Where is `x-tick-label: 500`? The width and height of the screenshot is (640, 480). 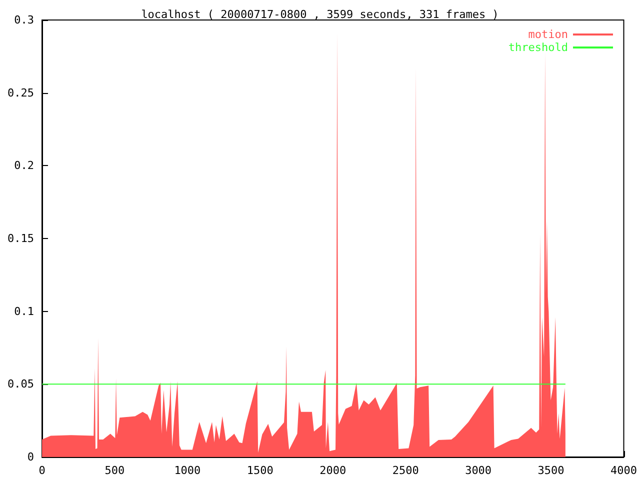 x-tick-label: 500 is located at coordinates (114, 470).